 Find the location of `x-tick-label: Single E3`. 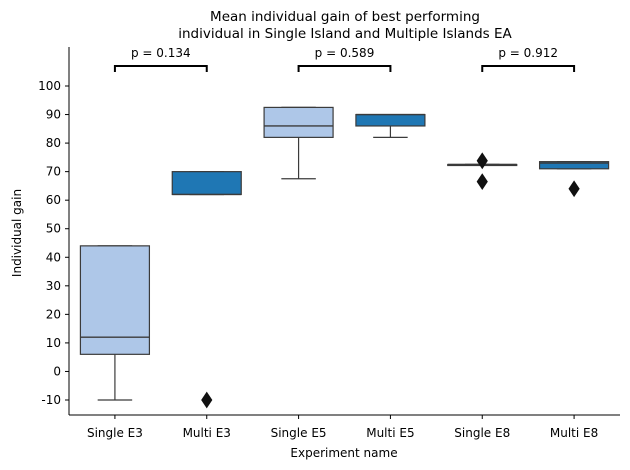

x-tick-label: Single E3 is located at coordinates (115, 433).